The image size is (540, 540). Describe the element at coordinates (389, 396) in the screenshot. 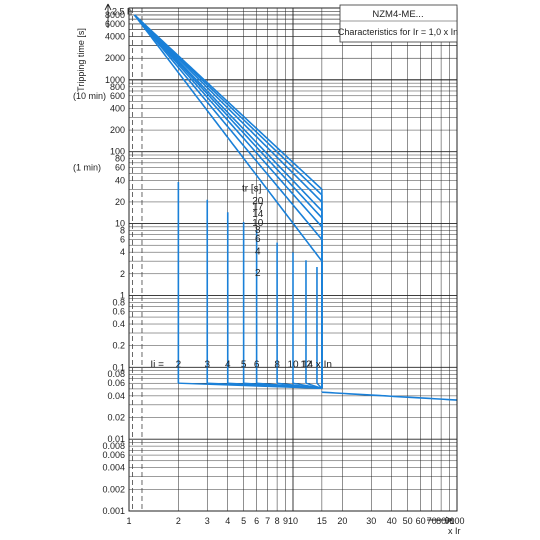

I see `instantaneous-curve` at that location.